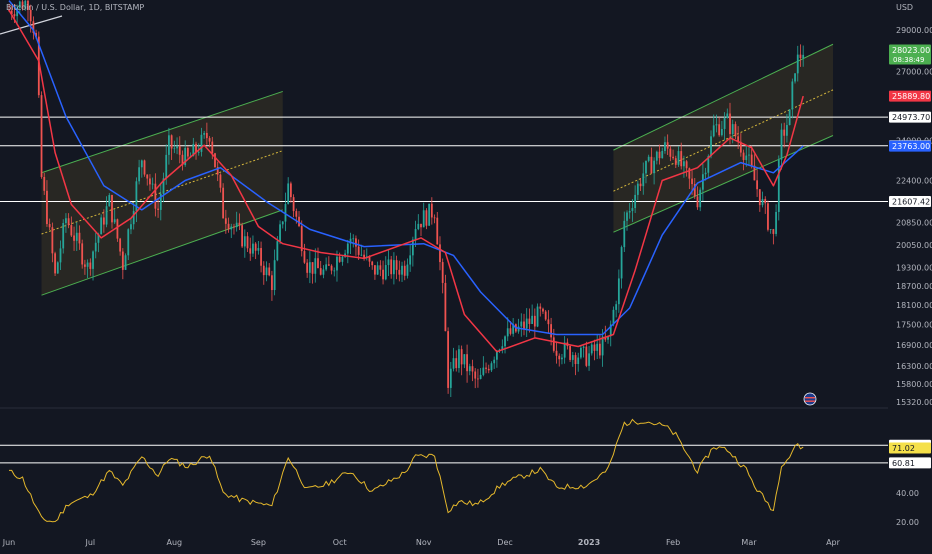 The height and width of the screenshot is (554, 932). Describe the element at coordinates (673, 542) in the screenshot. I see `time-tick-label: Feb` at that location.